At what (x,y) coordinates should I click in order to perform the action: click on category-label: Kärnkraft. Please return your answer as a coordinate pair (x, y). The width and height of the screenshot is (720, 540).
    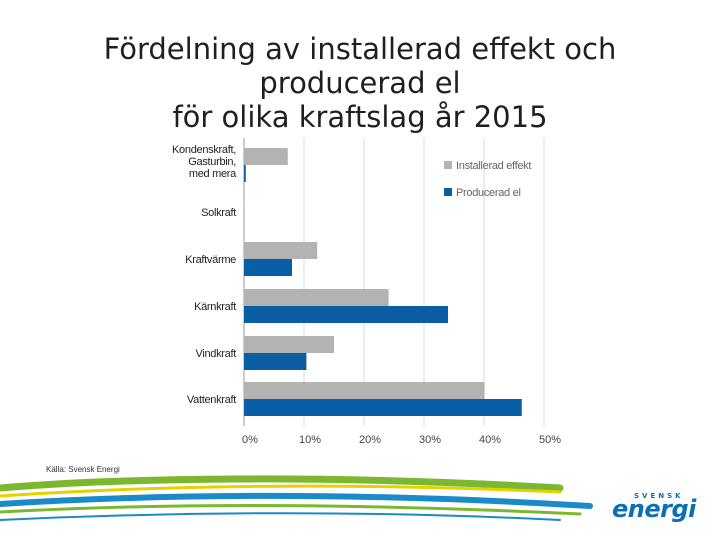
    Looking at the image, I should click on (215, 307).